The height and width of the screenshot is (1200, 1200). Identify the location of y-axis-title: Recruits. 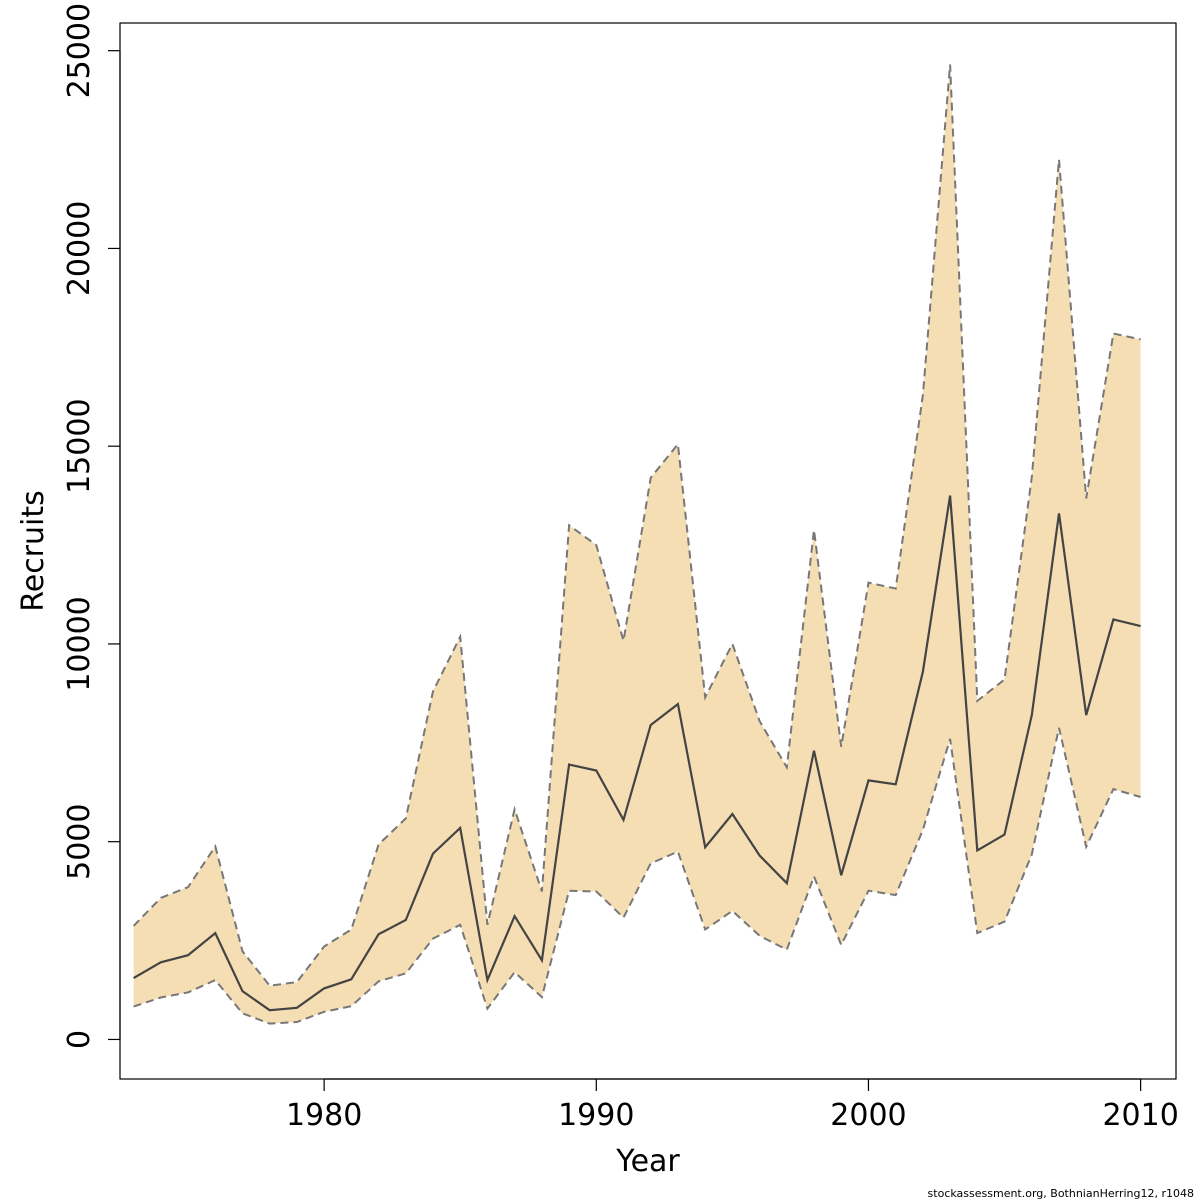
(33, 551).